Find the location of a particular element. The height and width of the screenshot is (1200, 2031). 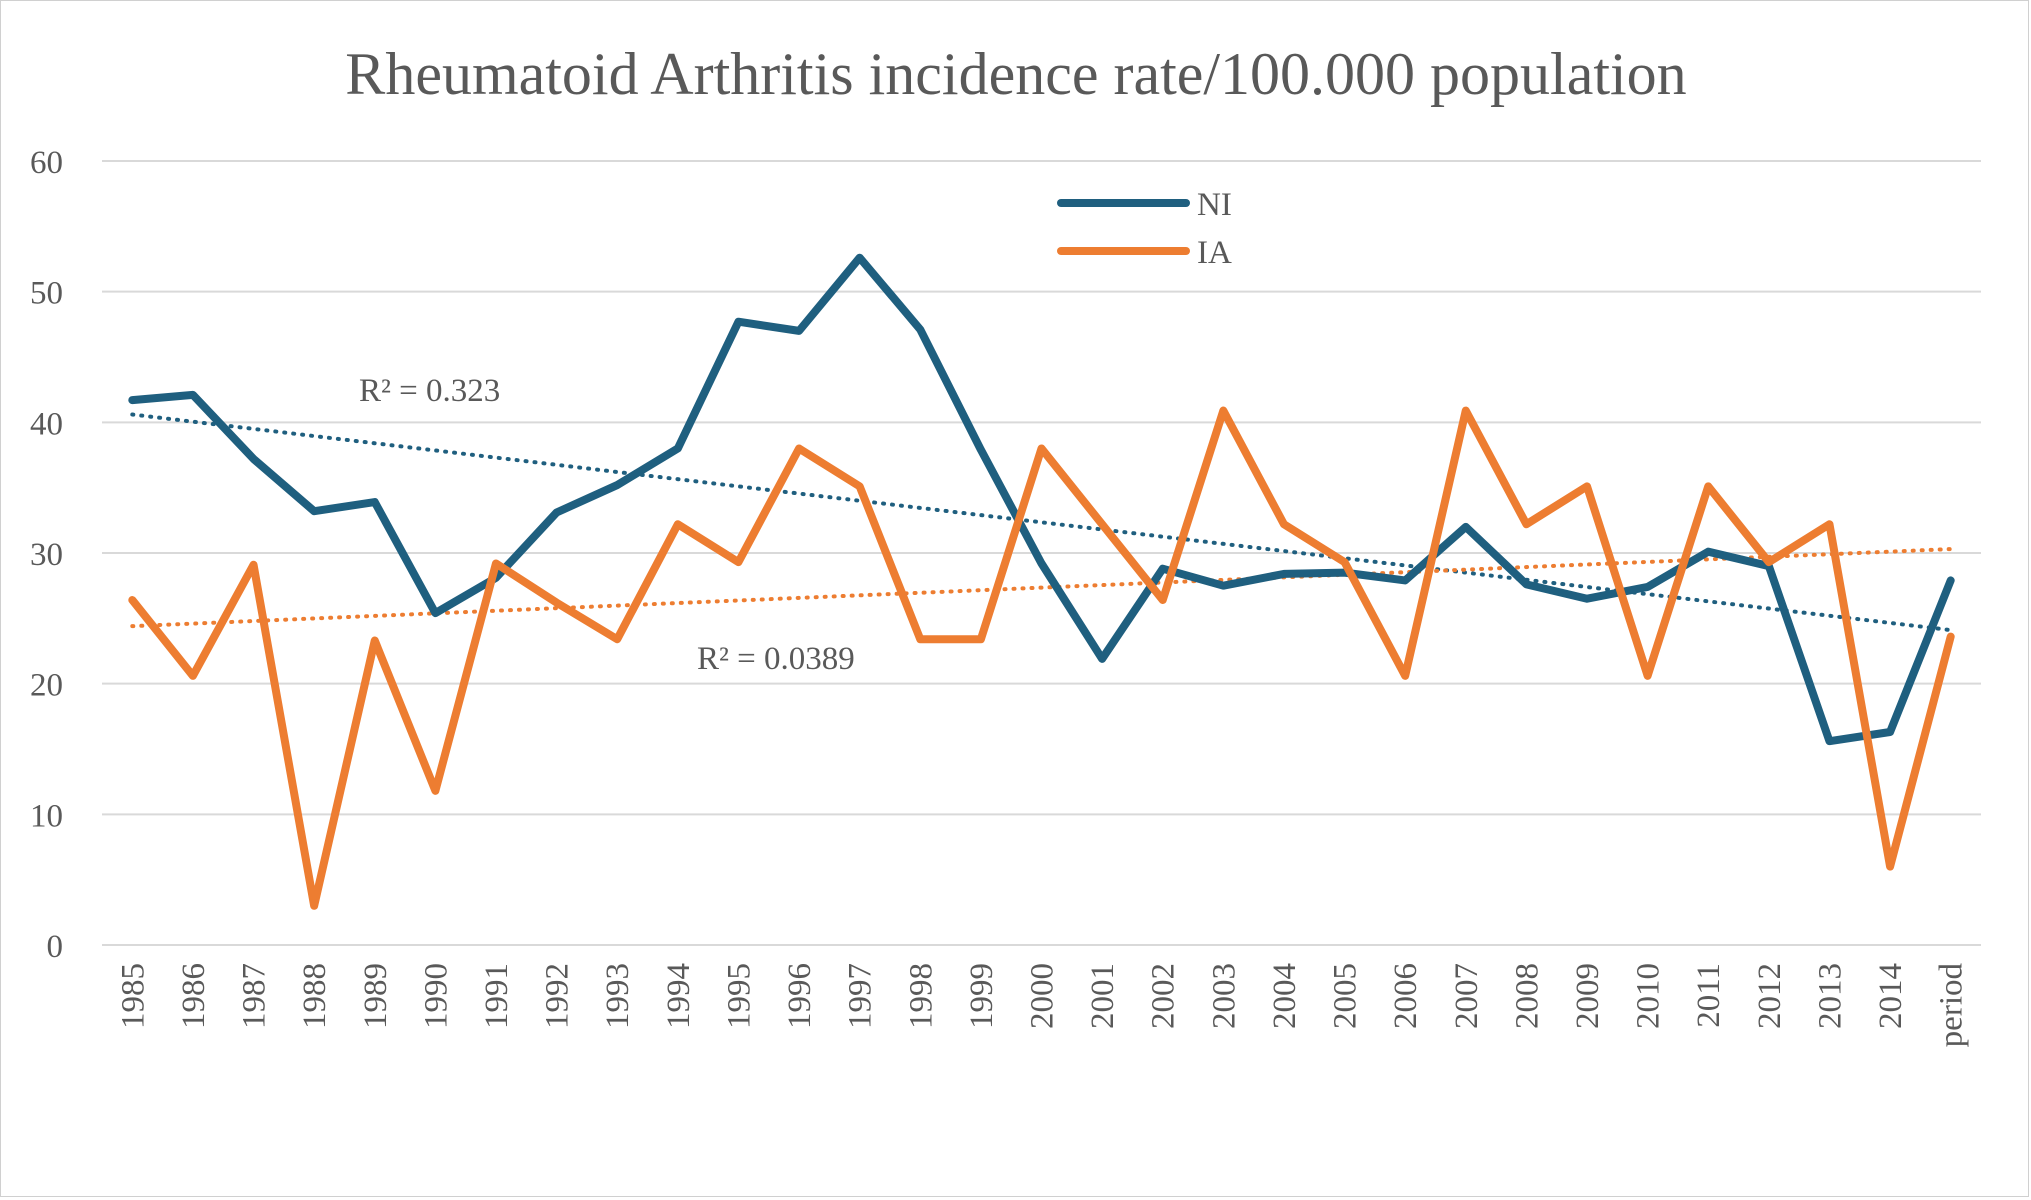

x-tick-label: 1991 is located at coordinates (497, 996).